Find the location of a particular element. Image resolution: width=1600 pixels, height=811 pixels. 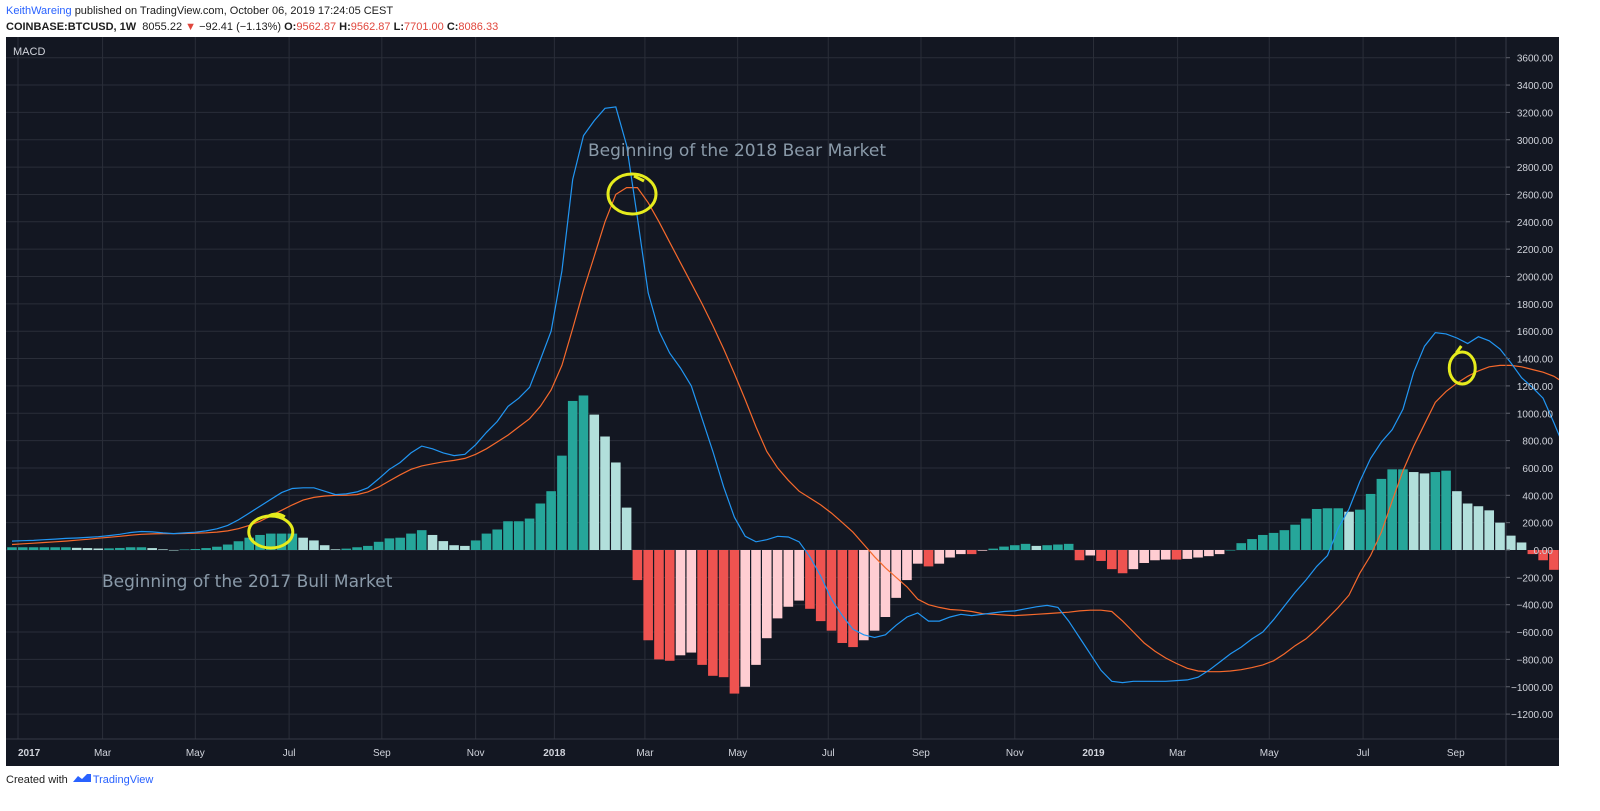

close-value: 8086.33 is located at coordinates (478, 27).